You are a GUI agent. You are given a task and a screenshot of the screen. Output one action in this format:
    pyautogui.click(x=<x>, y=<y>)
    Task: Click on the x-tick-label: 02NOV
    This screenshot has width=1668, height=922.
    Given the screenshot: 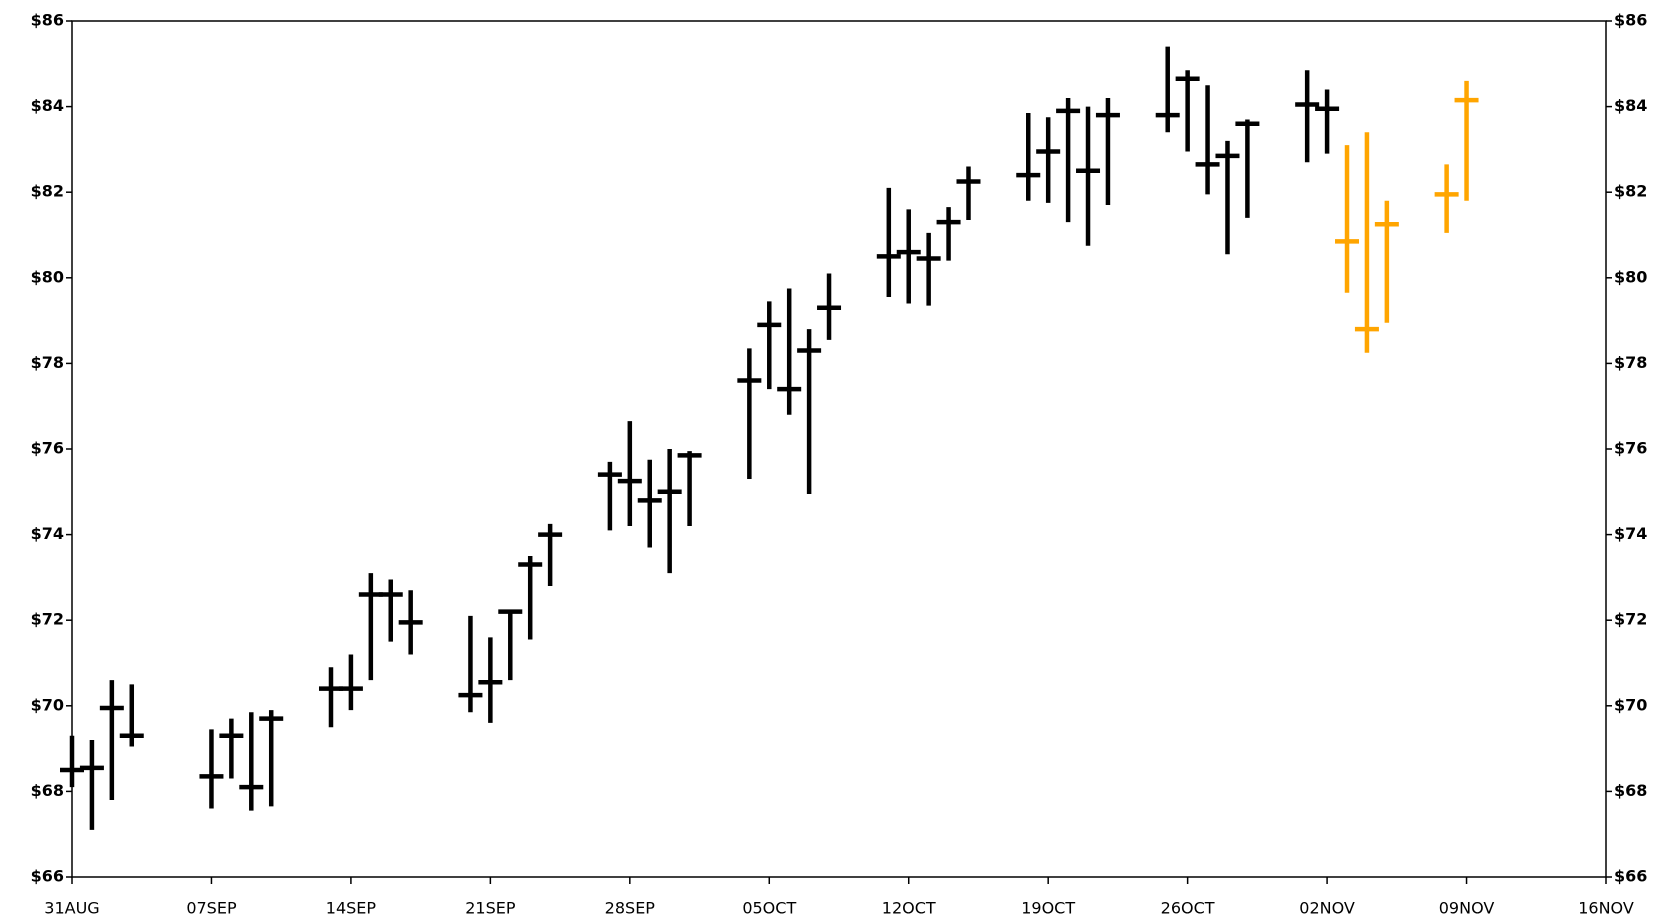 What is the action you would take?
    pyautogui.click(x=1327, y=908)
    